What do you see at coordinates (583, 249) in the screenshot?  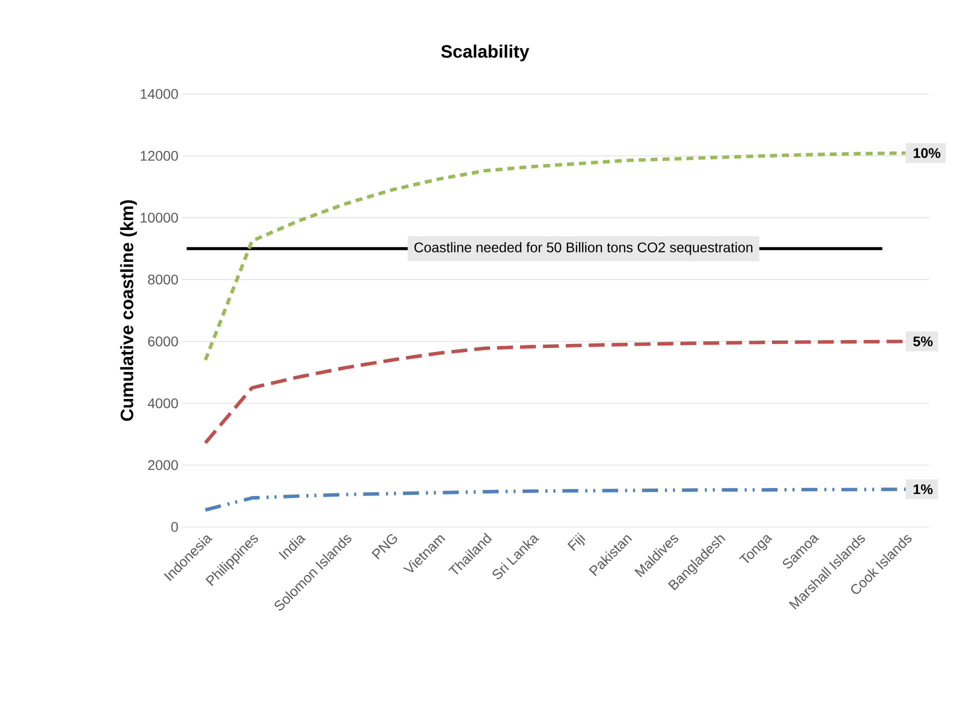 I see `ref-line-label: Coastline needed for 50 Billion tons CO2 sequestration` at bounding box center [583, 249].